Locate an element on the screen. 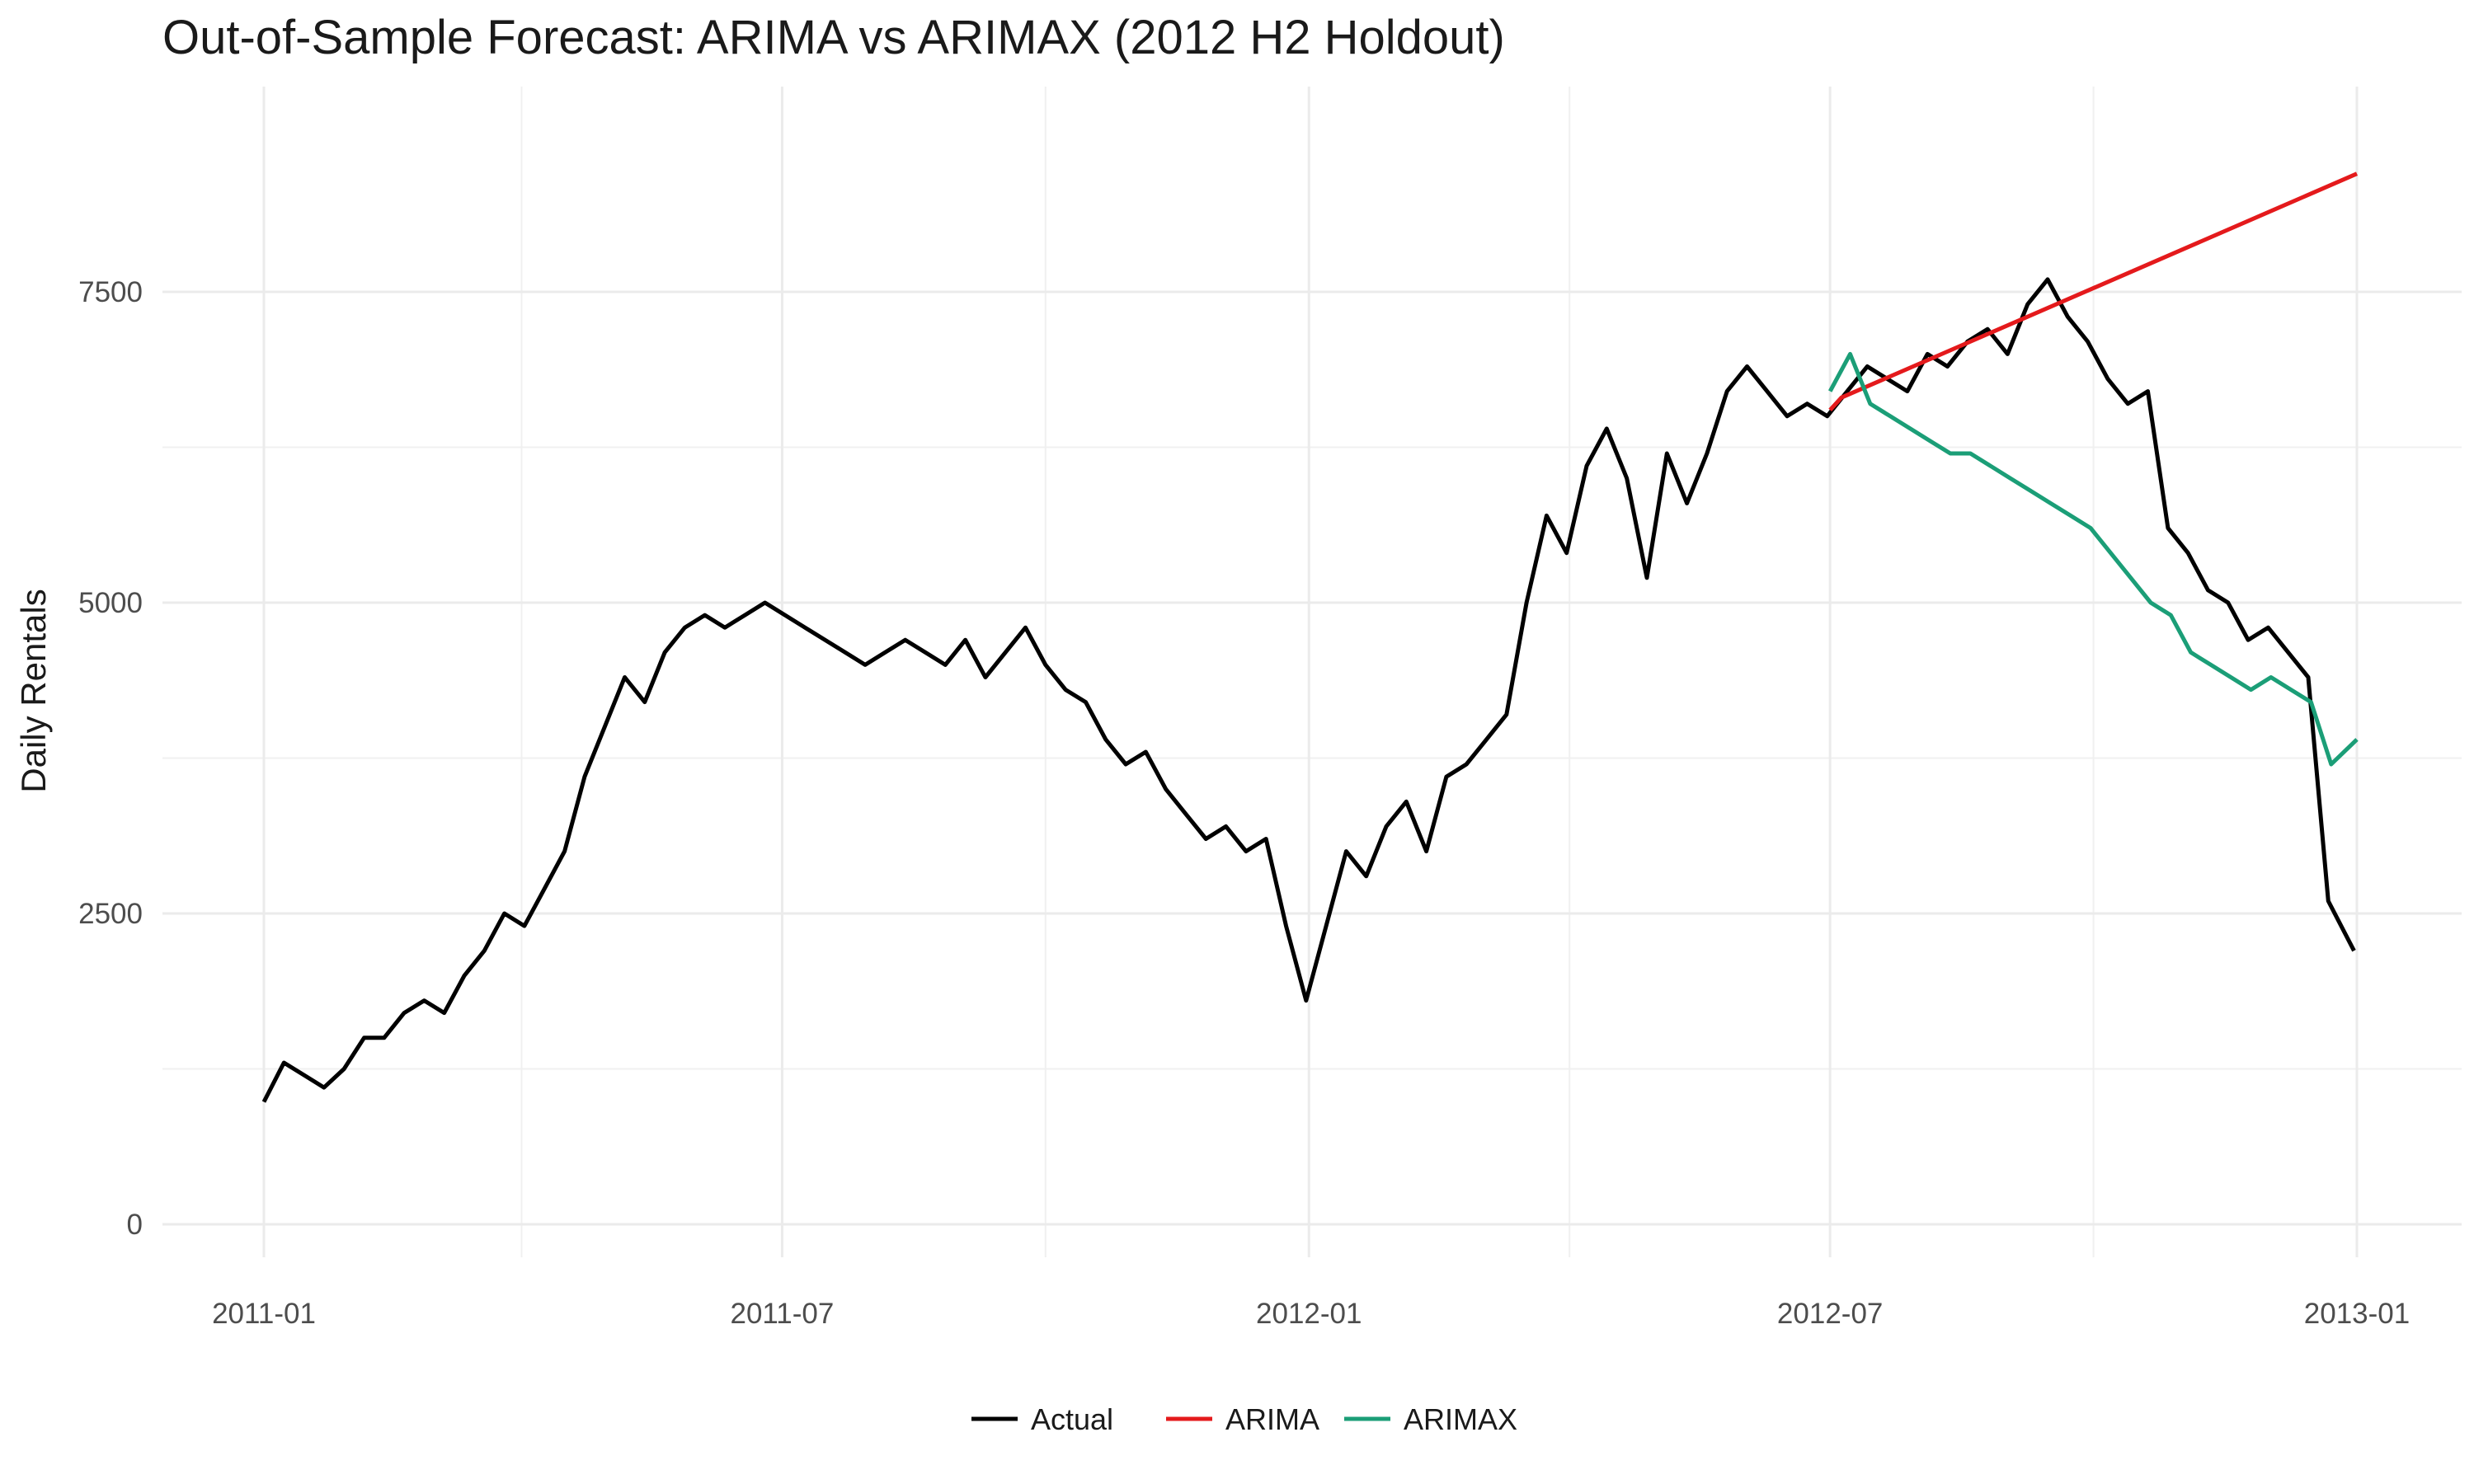 This screenshot has height=1484, width=2474. y-tick-label: 7500 is located at coordinates (110, 292).